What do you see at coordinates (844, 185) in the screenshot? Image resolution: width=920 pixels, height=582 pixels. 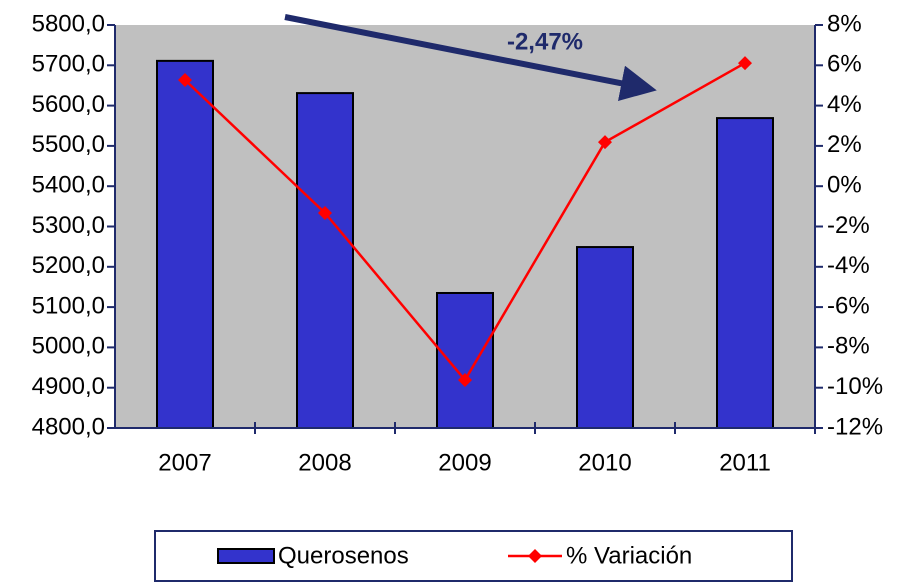 I see `y2-tick-label: 0%` at bounding box center [844, 185].